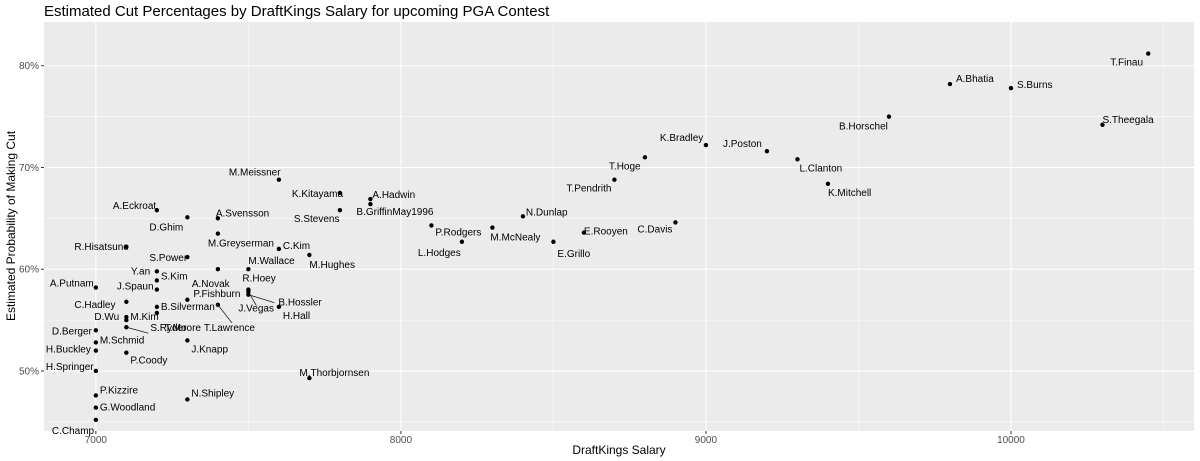  Describe the element at coordinates (183, 328) in the screenshot. I see `point-label: T.Moore` at that location.